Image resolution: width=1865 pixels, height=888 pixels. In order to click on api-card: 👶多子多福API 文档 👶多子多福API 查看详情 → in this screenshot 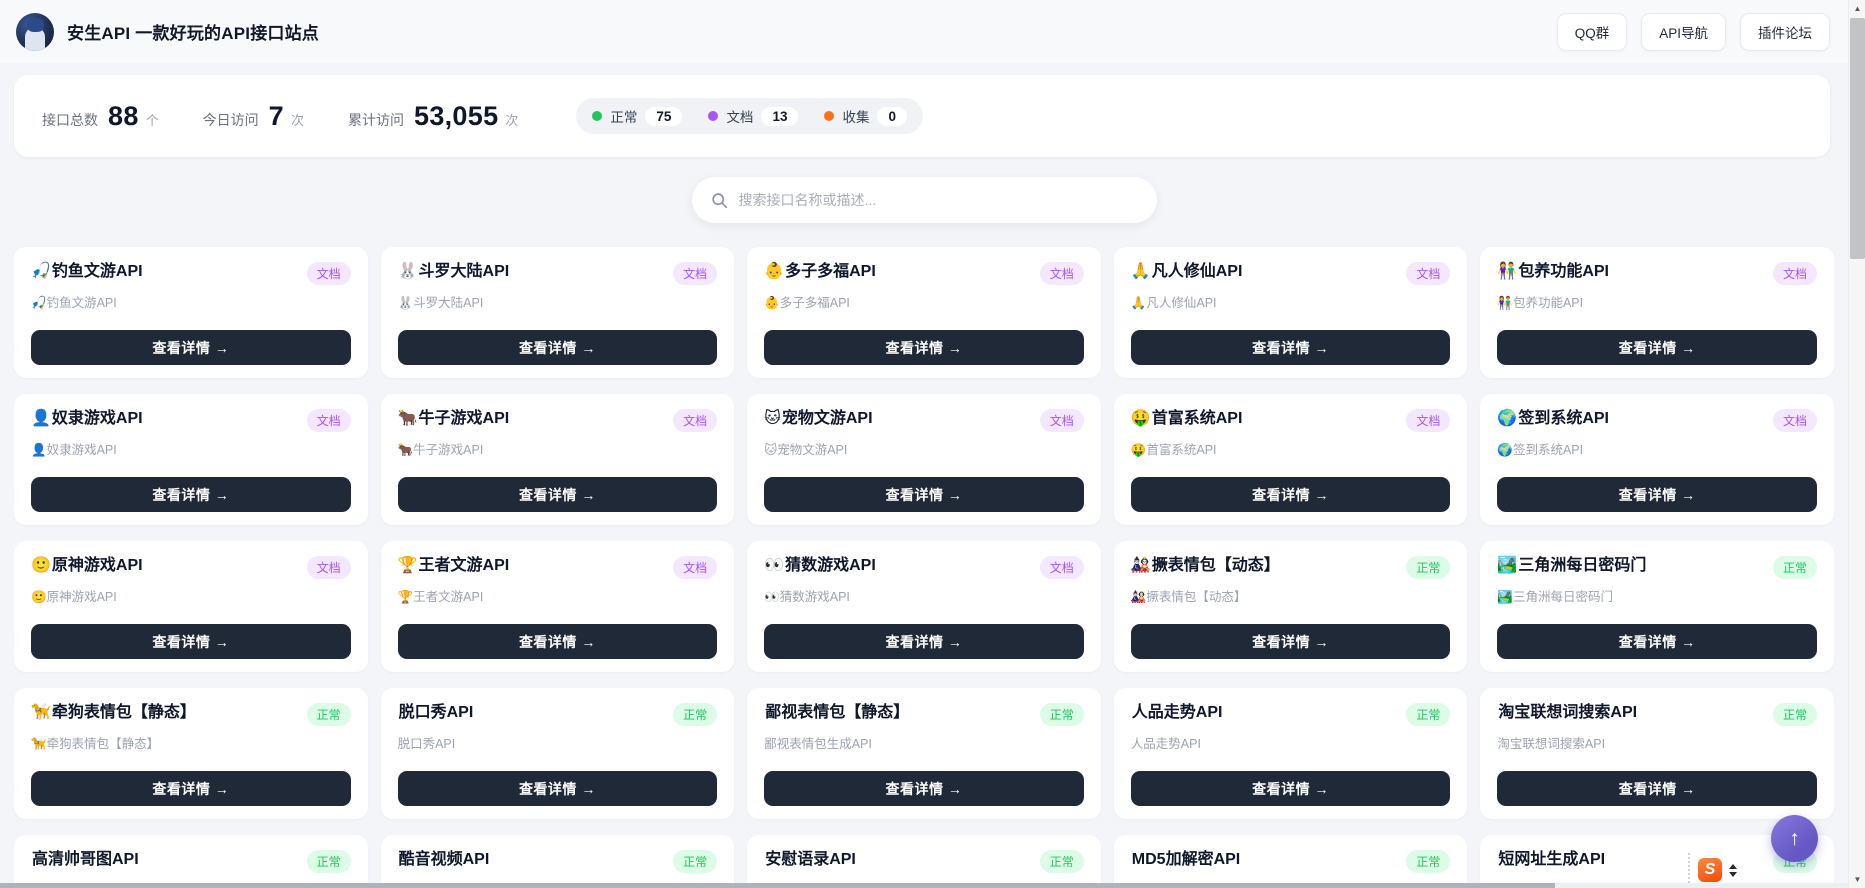, I will do `click(924, 312)`.